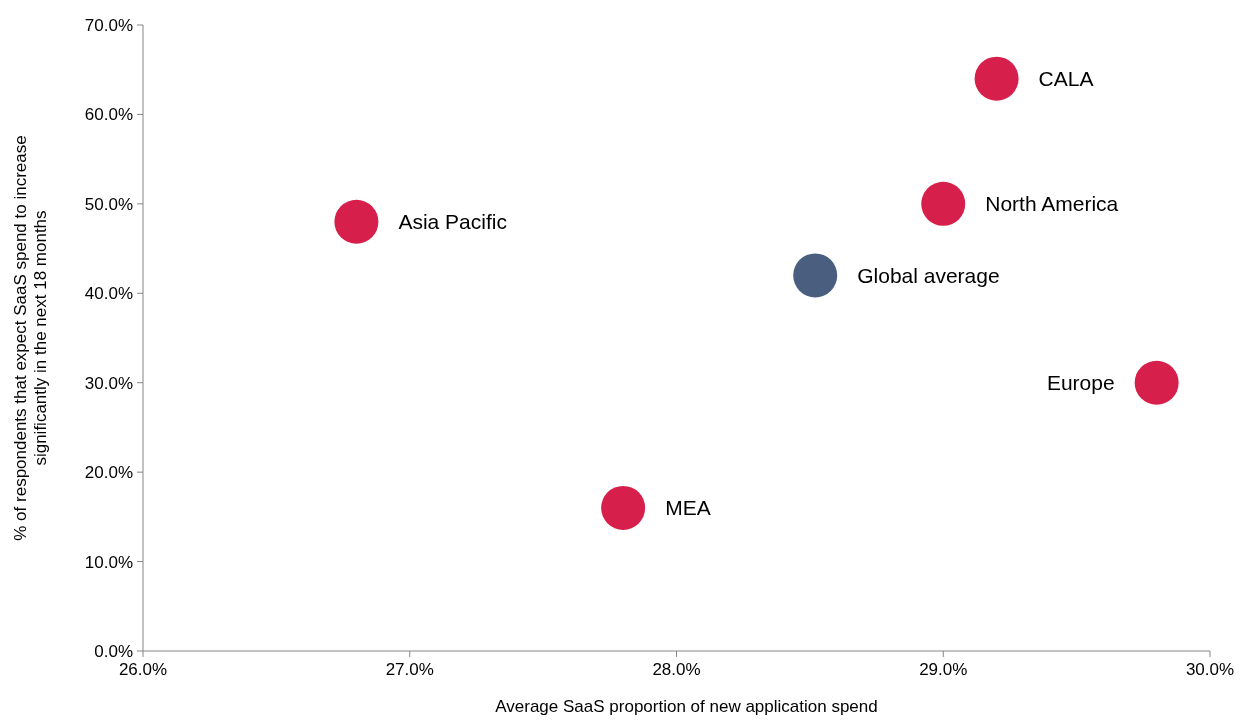 This screenshot has height=720, width=1243. Describe the element at coordinates (1210, 669) in the screenshot. I see `x-tick-label: 30.0%` at that location.